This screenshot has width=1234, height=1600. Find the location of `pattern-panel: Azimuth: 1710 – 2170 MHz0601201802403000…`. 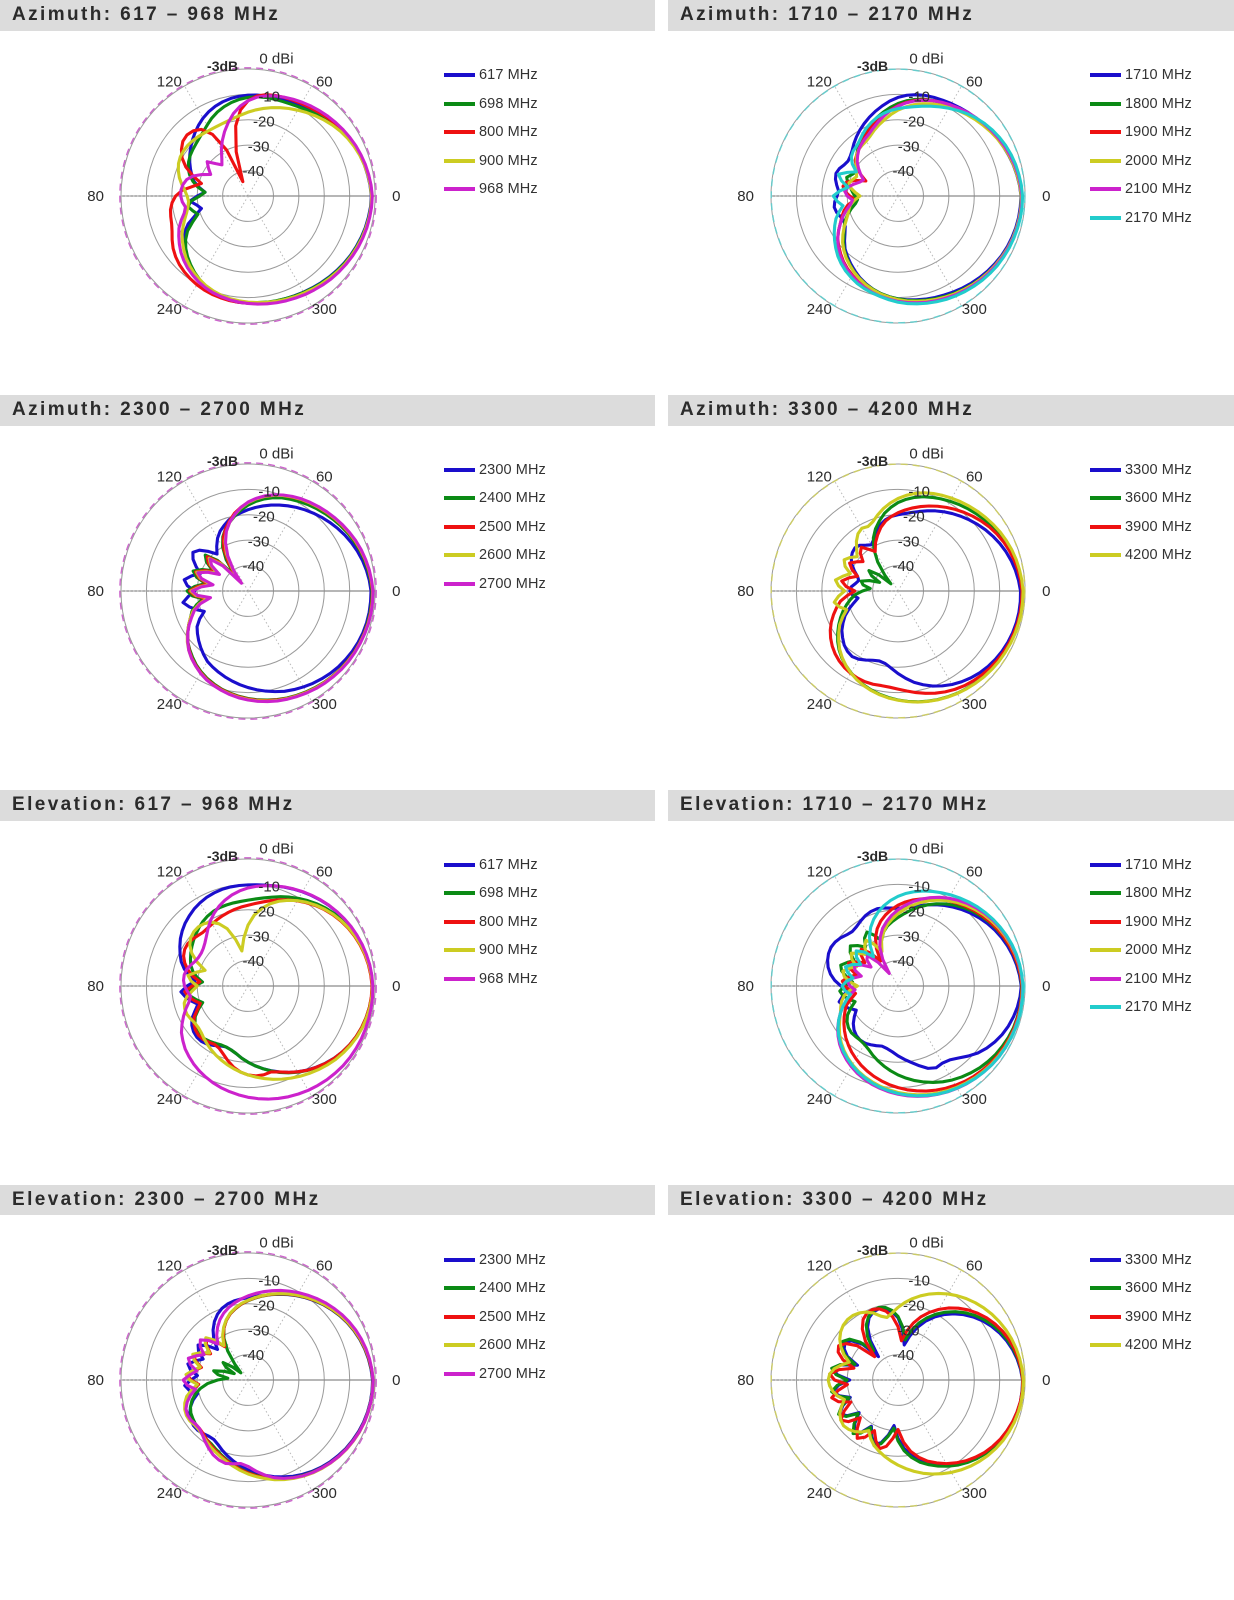

pattern-panel: Azimuth: 1710 – 2170 MHz0601201802403000… is located at coordinates (951, 180).